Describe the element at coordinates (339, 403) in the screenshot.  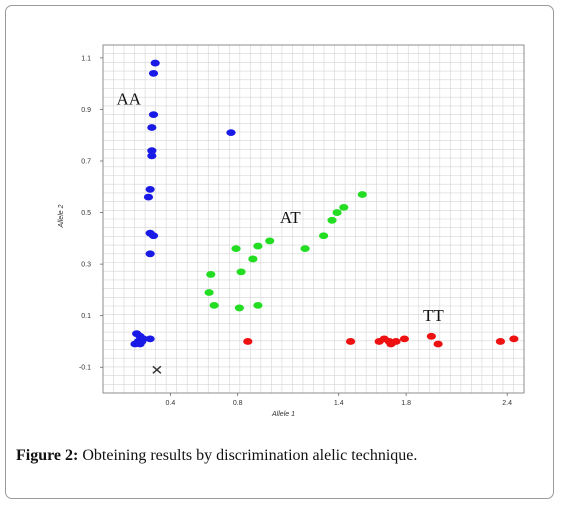
I see `x-tick-label: 1.4` at that location.